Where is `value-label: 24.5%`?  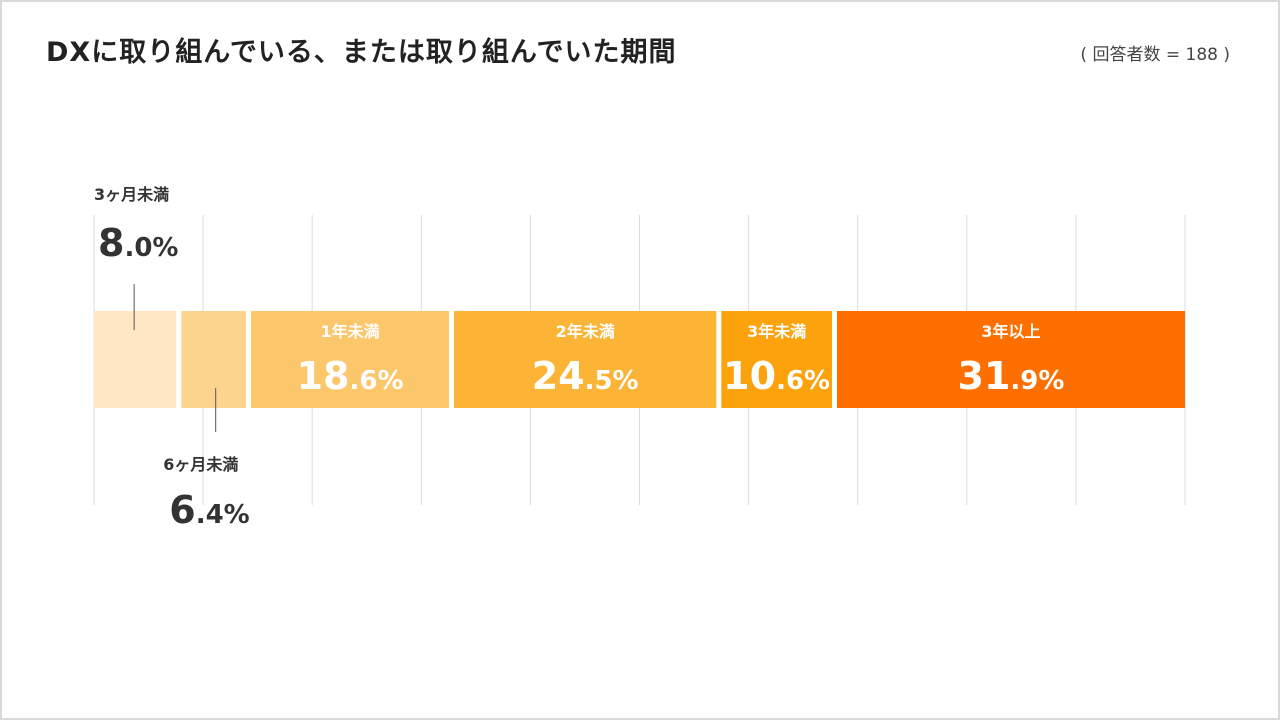 value-label: 24.5% is located at coordinates (585, 376).